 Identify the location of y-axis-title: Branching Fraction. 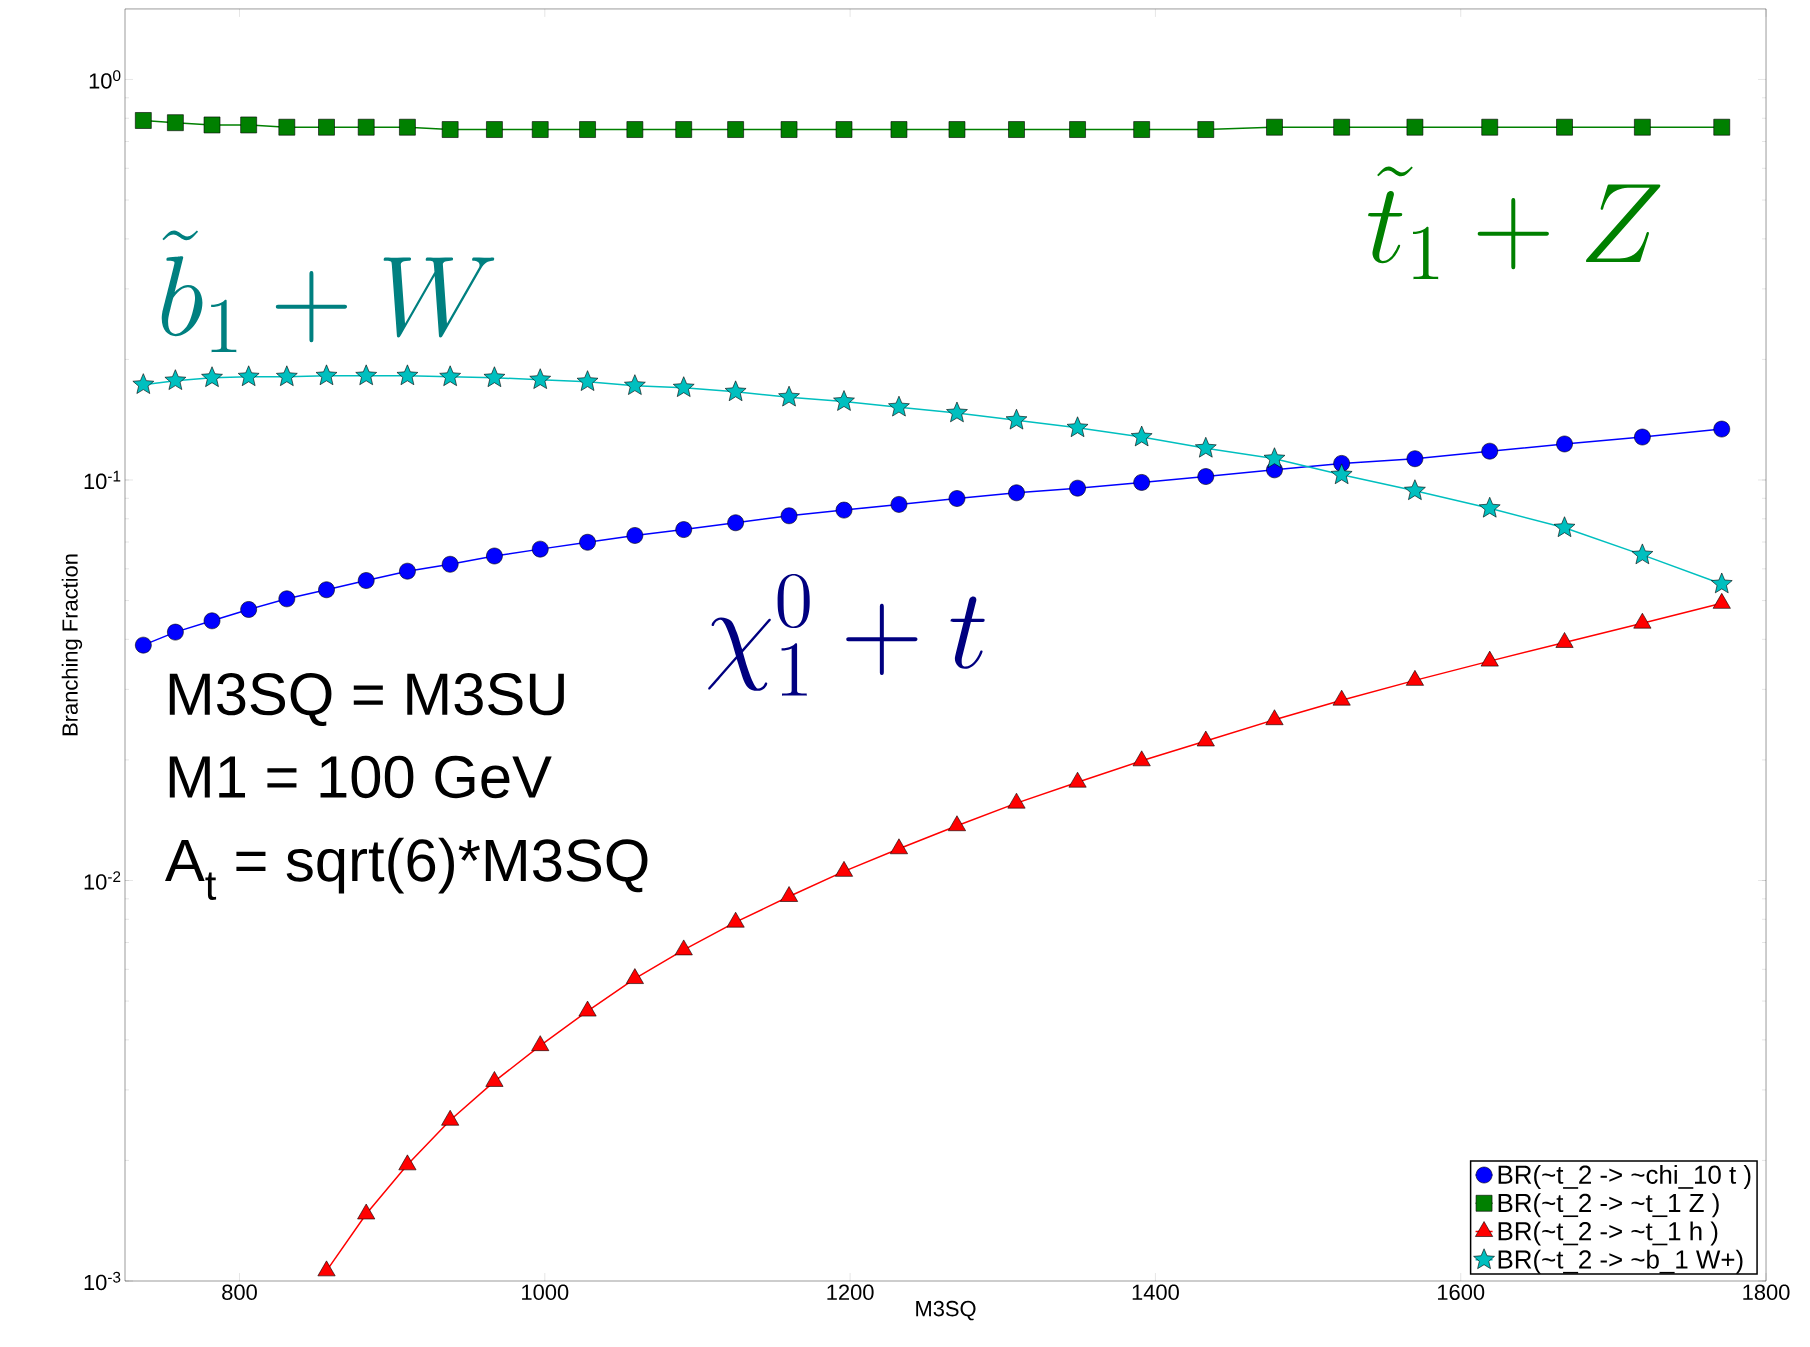
(72, 645).